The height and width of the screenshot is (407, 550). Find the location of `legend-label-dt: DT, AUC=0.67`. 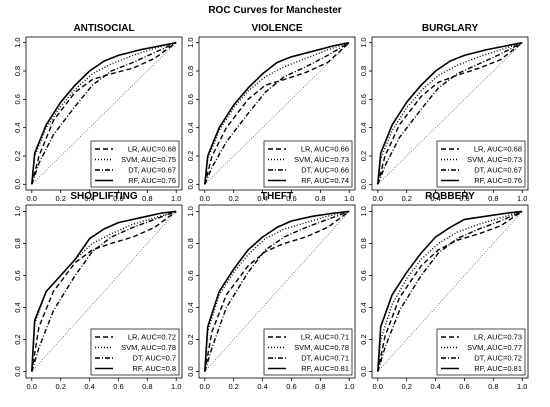

legend-label-dt: DT, AUC=0.67 is located at coordinates (498, 170).